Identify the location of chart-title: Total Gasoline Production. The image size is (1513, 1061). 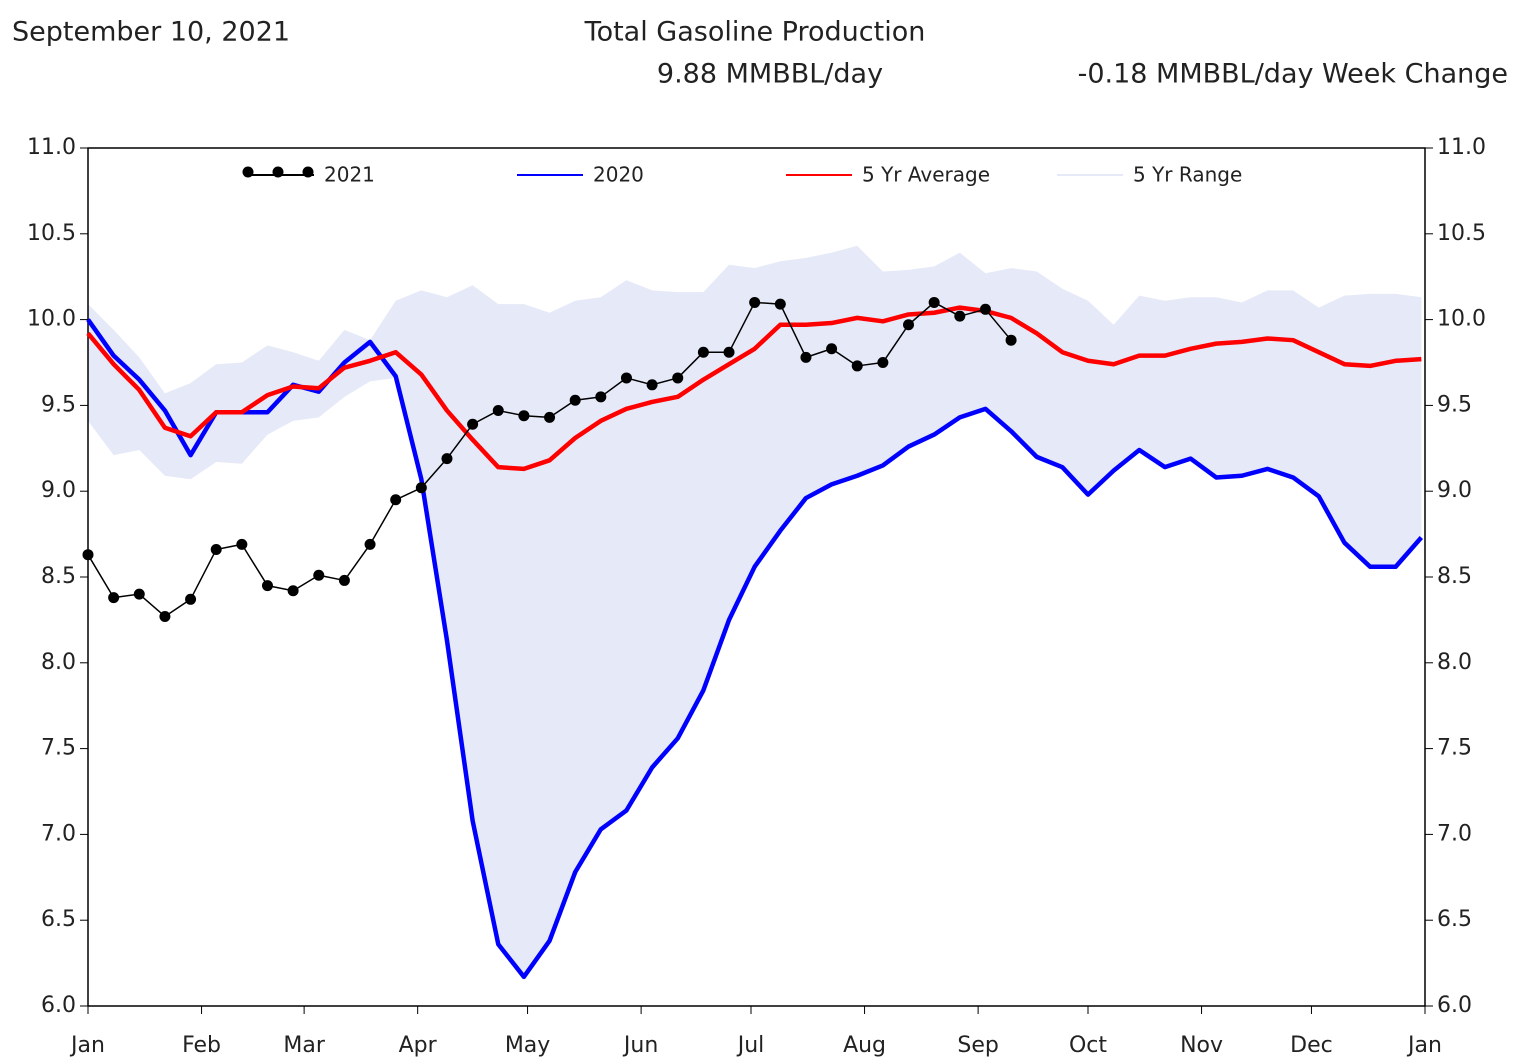
(755, 32).